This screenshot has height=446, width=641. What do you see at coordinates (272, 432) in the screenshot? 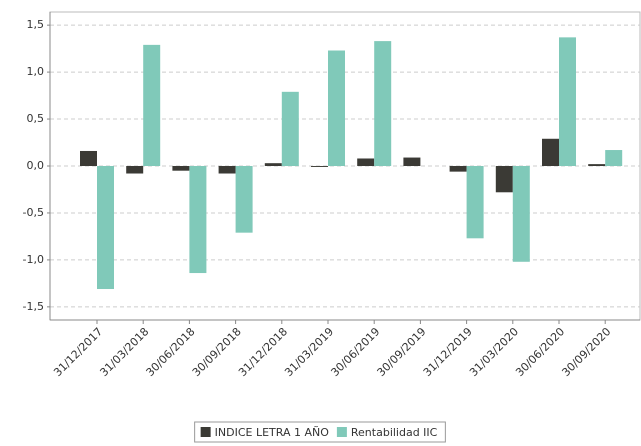
I see `legend-label: INDICE LETRA 1 AÑO` at bounding box center [272, 432].